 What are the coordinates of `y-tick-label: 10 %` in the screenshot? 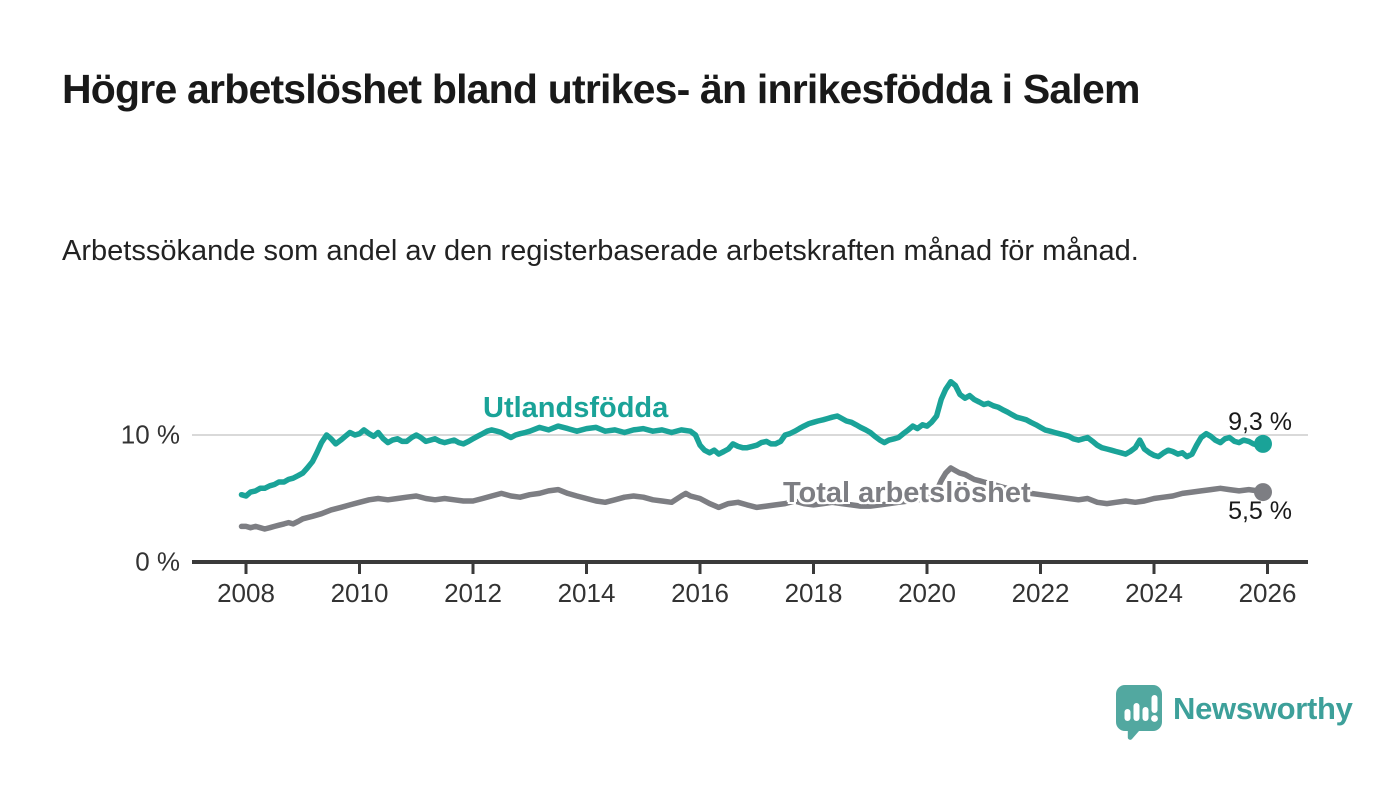 It's located at (150, 434).